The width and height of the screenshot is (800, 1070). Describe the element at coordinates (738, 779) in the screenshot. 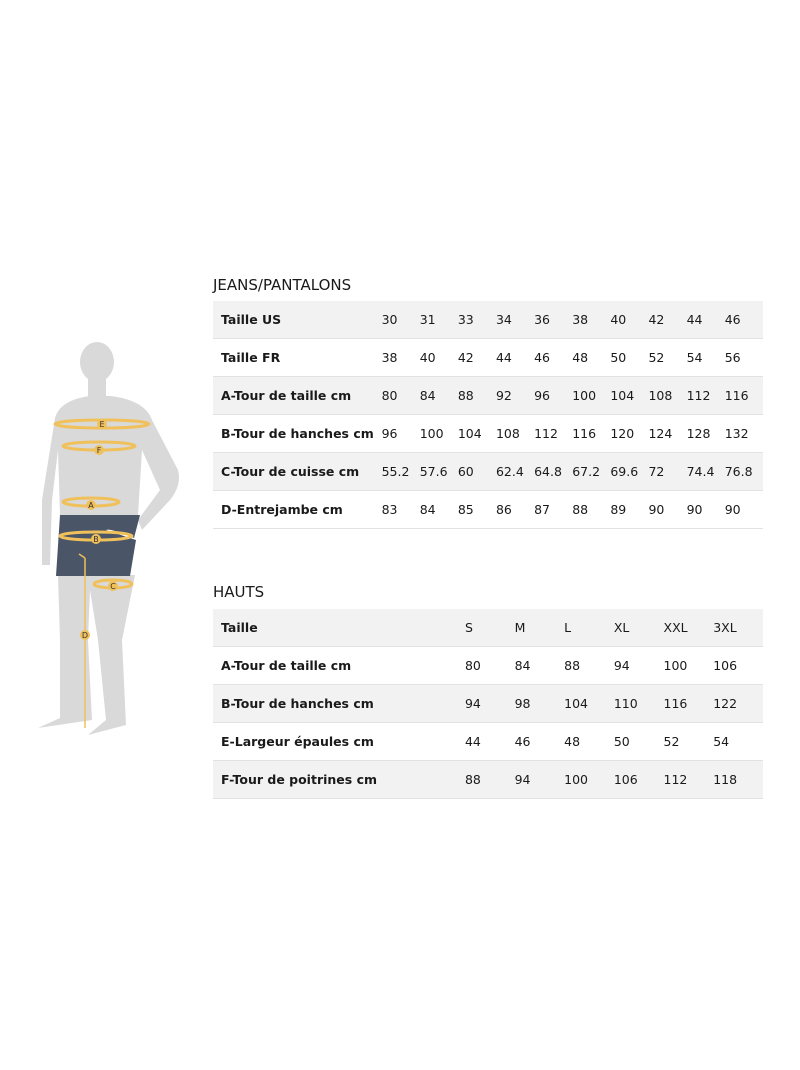

I see `table-cell: 118` at that location.